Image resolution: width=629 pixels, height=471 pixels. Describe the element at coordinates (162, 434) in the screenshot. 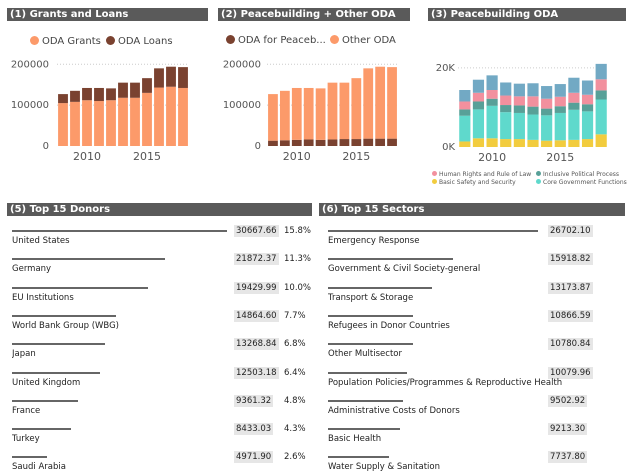

I see `donor-row: 8433.03 4.3% Turkey` at that location.